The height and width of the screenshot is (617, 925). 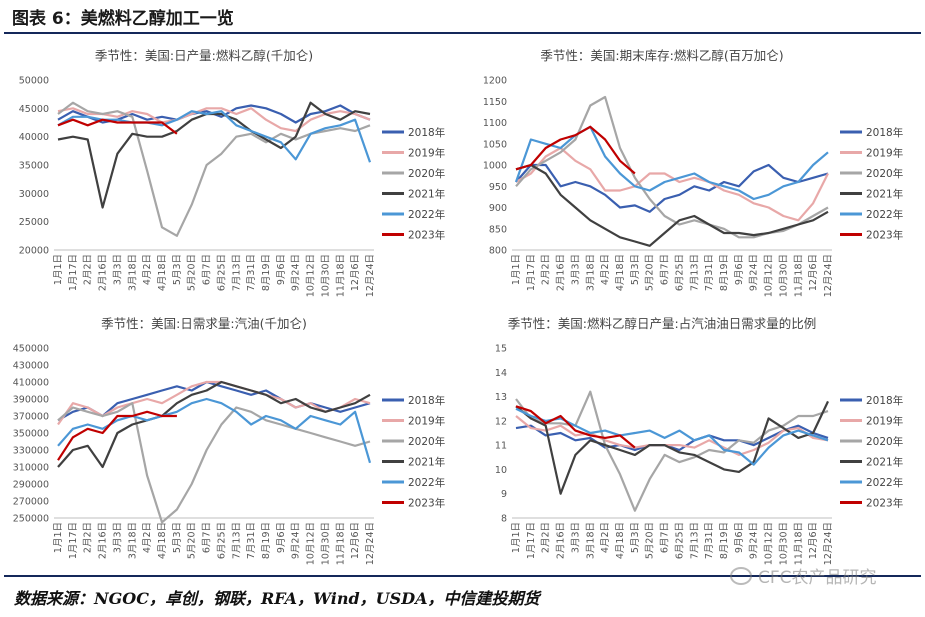 What do you see at coordinates (495, 166) in the screenshot?
I see `y-tick-label: 1000` at bounding box center [495, 166].